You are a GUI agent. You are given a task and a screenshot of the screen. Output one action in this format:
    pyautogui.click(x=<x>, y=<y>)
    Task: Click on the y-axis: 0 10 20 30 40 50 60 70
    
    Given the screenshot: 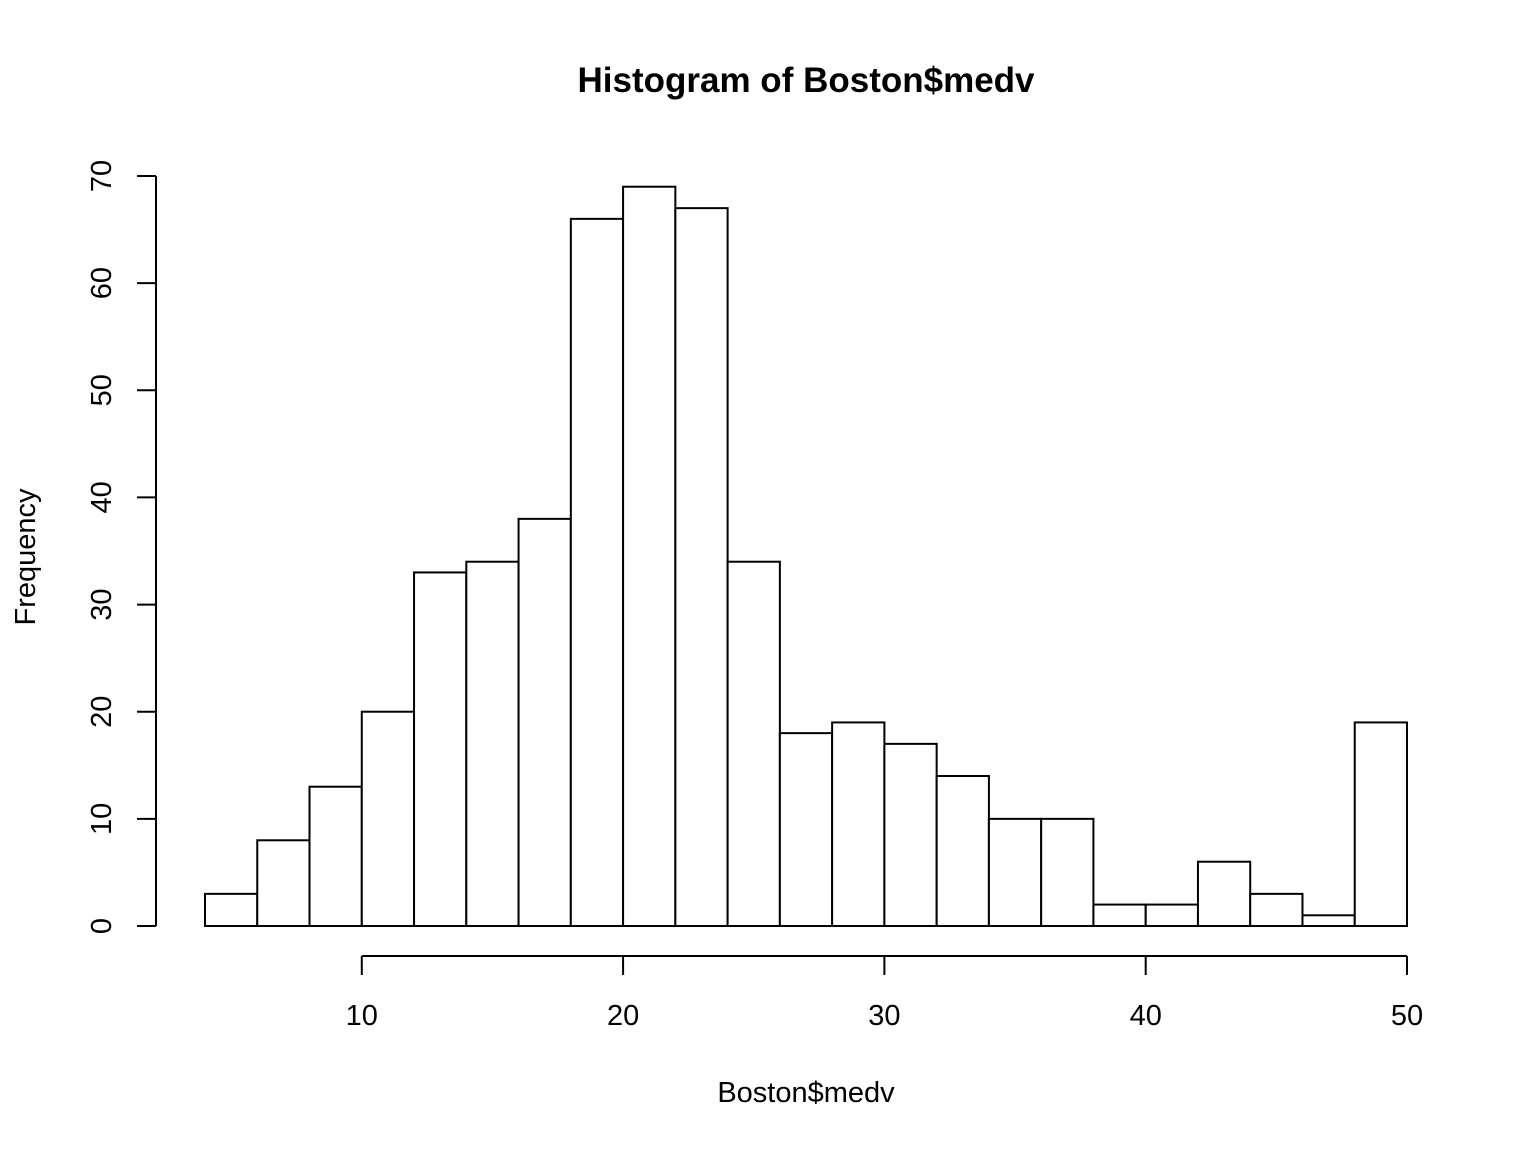 What is the action you would take?
    pyautogui.click(x=121, y=547)
    